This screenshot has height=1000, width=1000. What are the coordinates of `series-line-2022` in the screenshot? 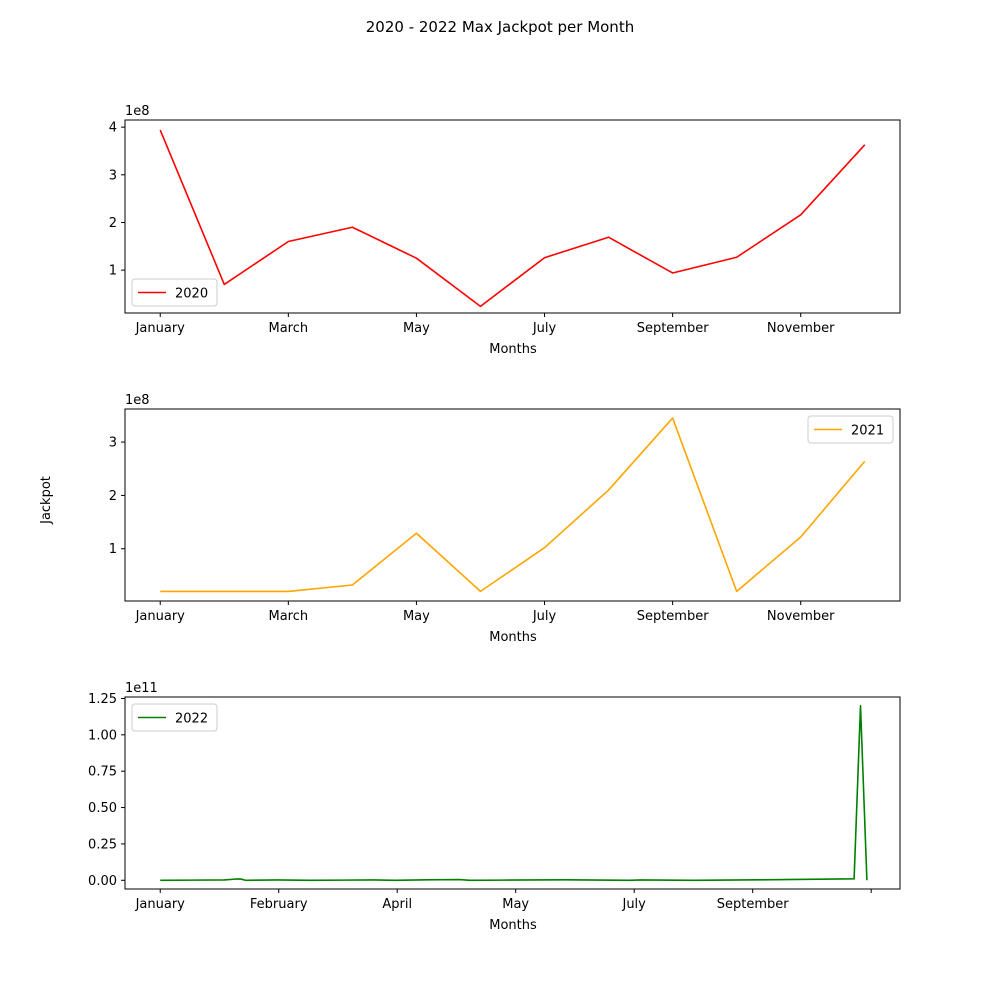 It's located at (514, 793).